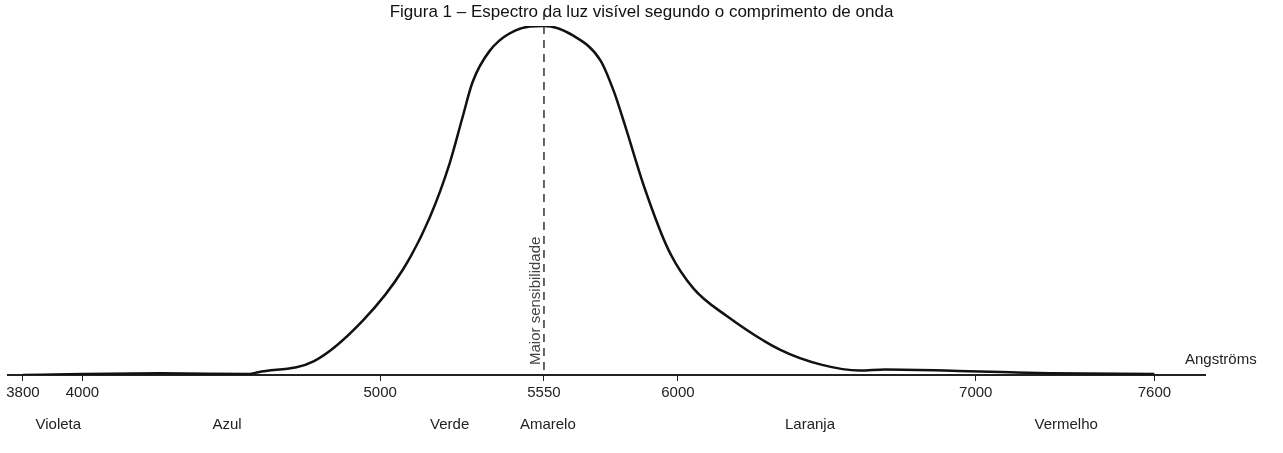 The width and height of the screenshot is (1283, 453). What do you see at coordinates (23, 392) in the screenshot?
I see `x-tick-label: 3800` at bounding box center [23, 392].